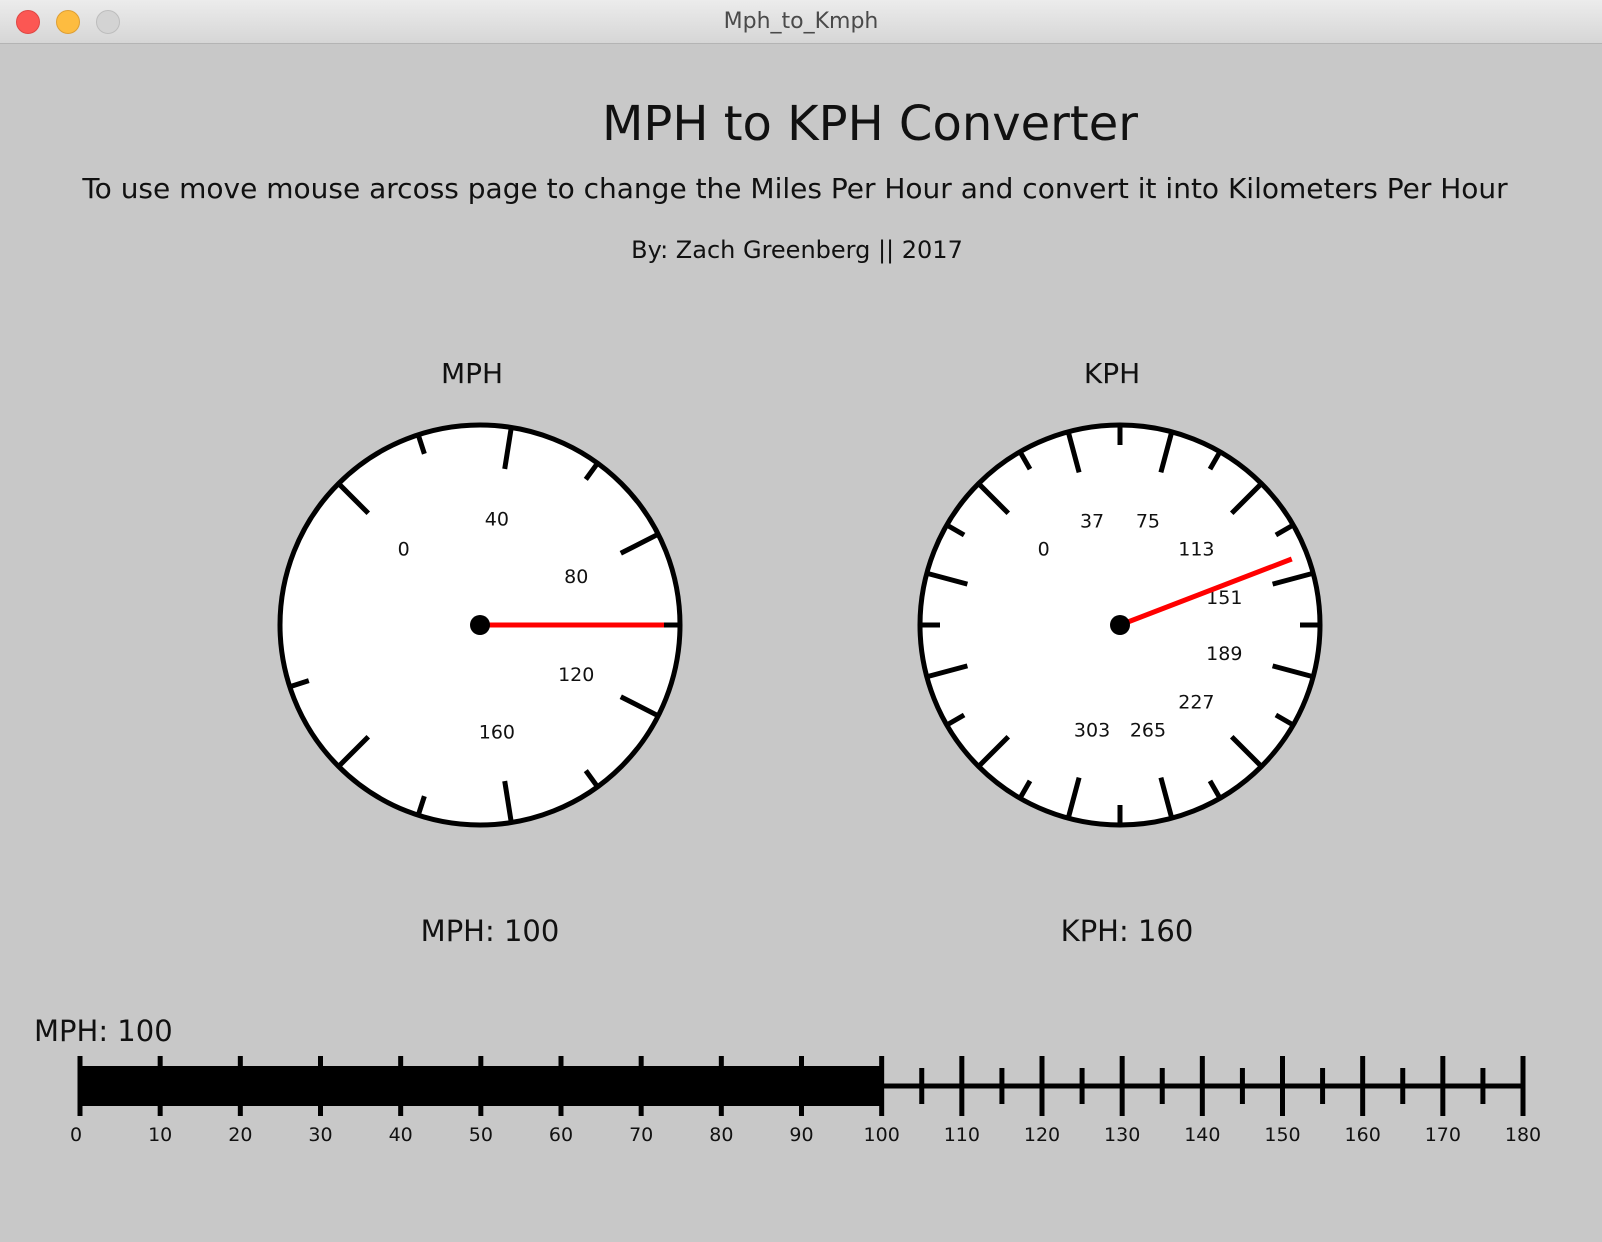 The image size is (1602, 1242). I want to click on window-title: Mph_to_Kmph, so click(801, 21).